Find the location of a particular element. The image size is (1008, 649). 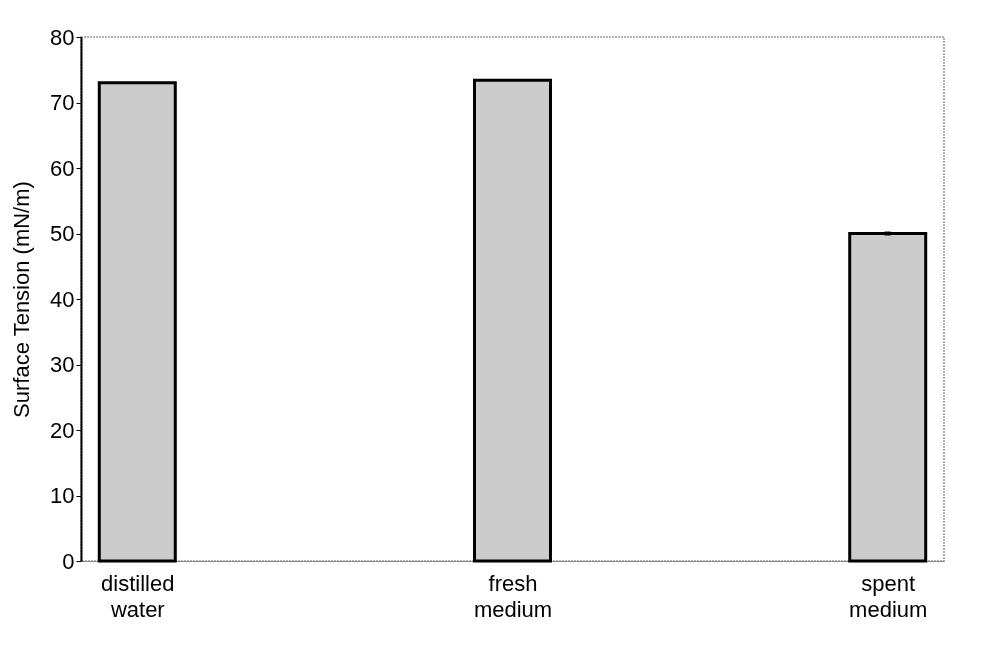

x-tick-label: spent medium is located at coordinates (888, 596).